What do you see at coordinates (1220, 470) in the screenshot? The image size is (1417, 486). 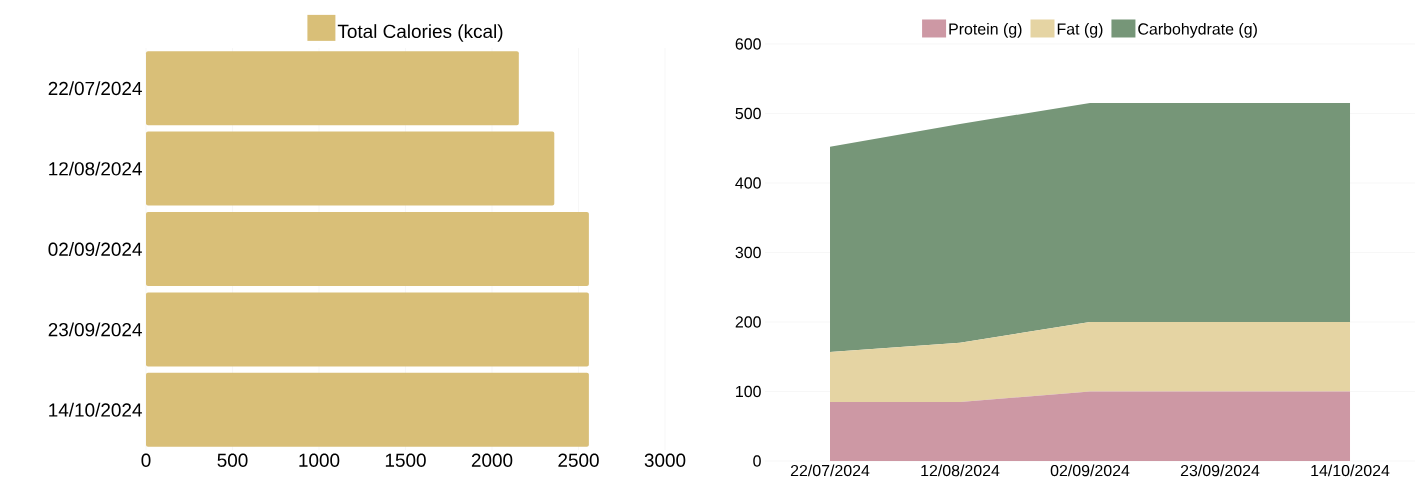 I see `x-tick-label: 23/09/2024` at bounding box center [1220, 470].